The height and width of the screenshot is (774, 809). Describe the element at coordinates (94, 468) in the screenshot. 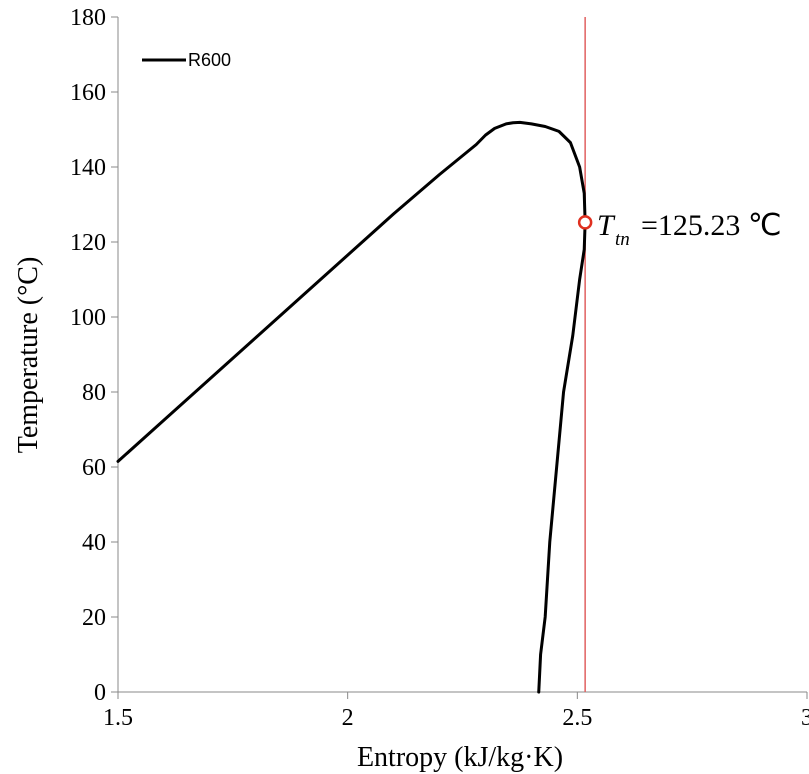

I see `y-tick-label: 60` at that location.